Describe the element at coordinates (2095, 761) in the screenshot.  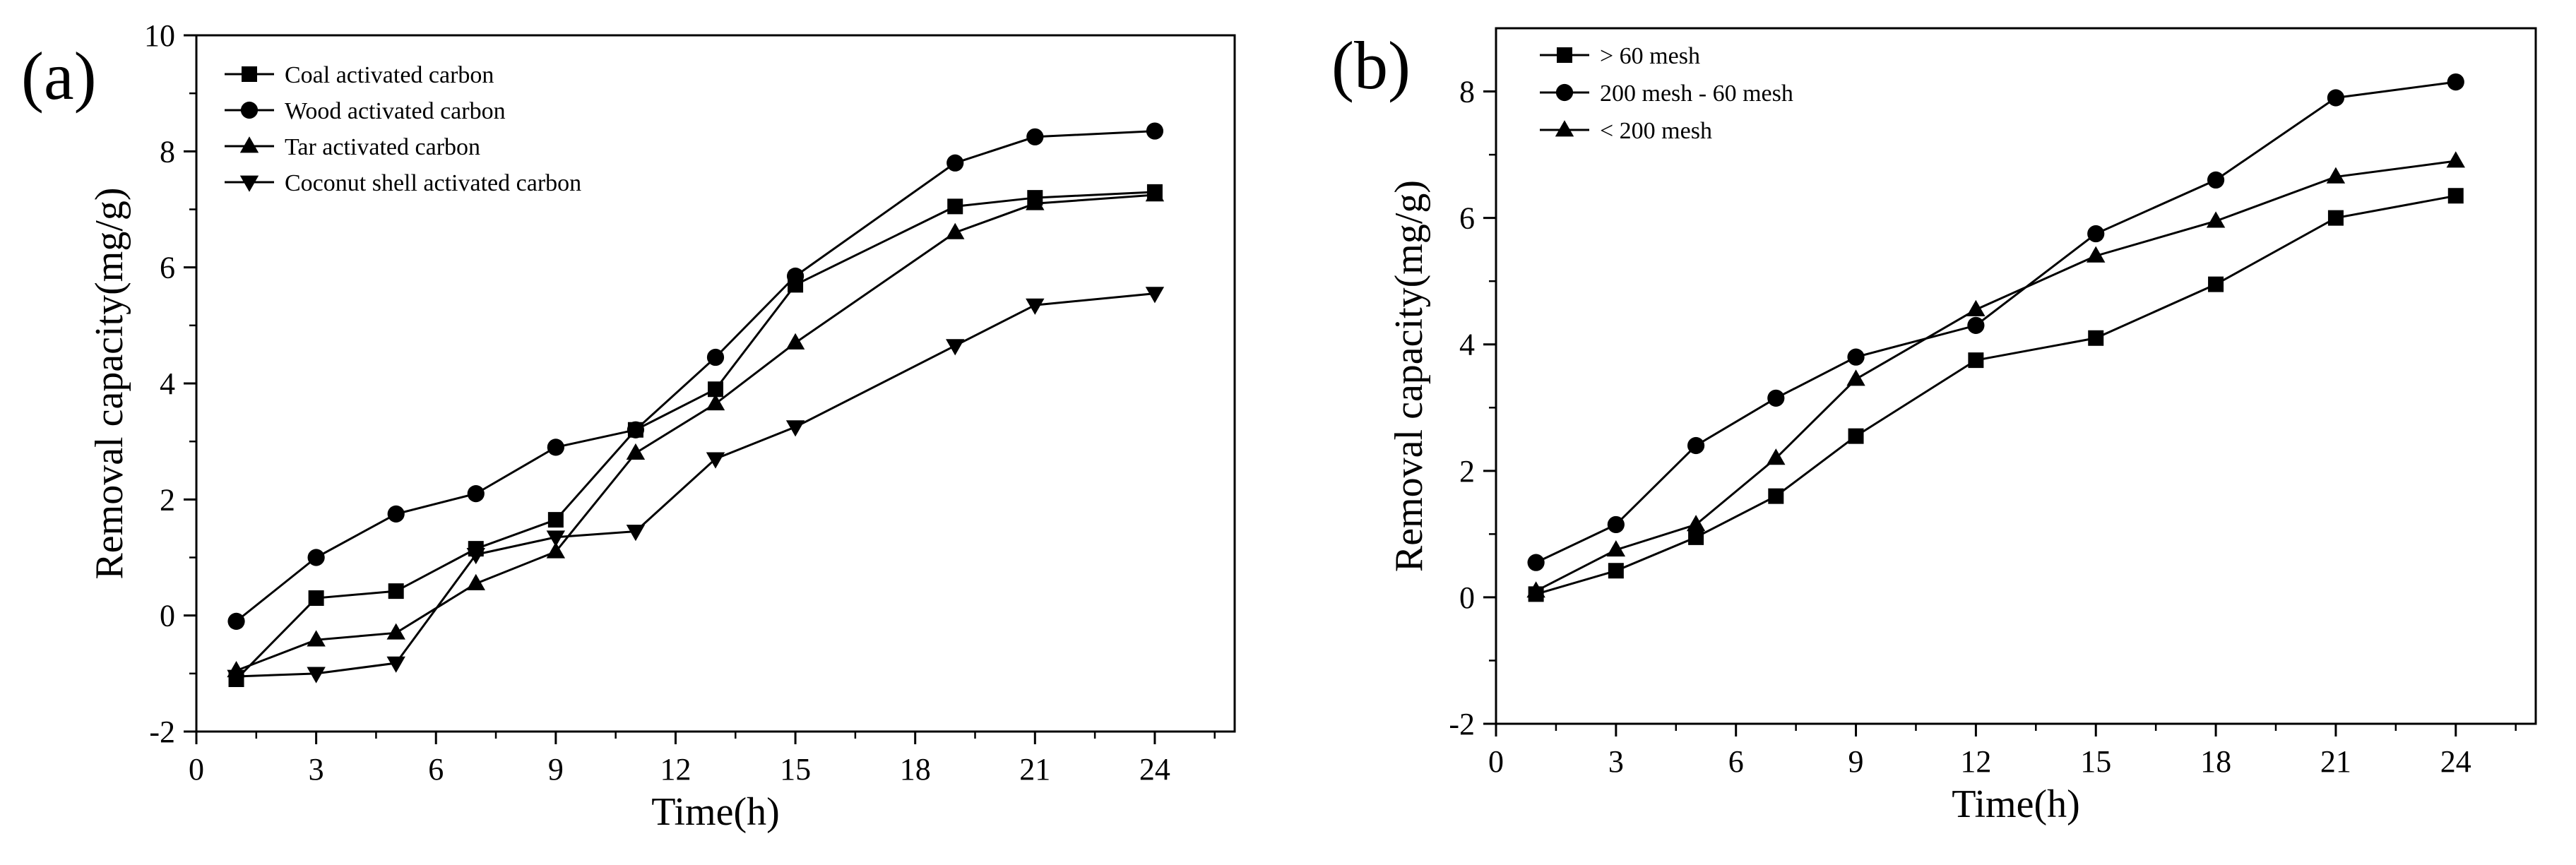
I see `panel-b-x-tick-label: 15` at that location.